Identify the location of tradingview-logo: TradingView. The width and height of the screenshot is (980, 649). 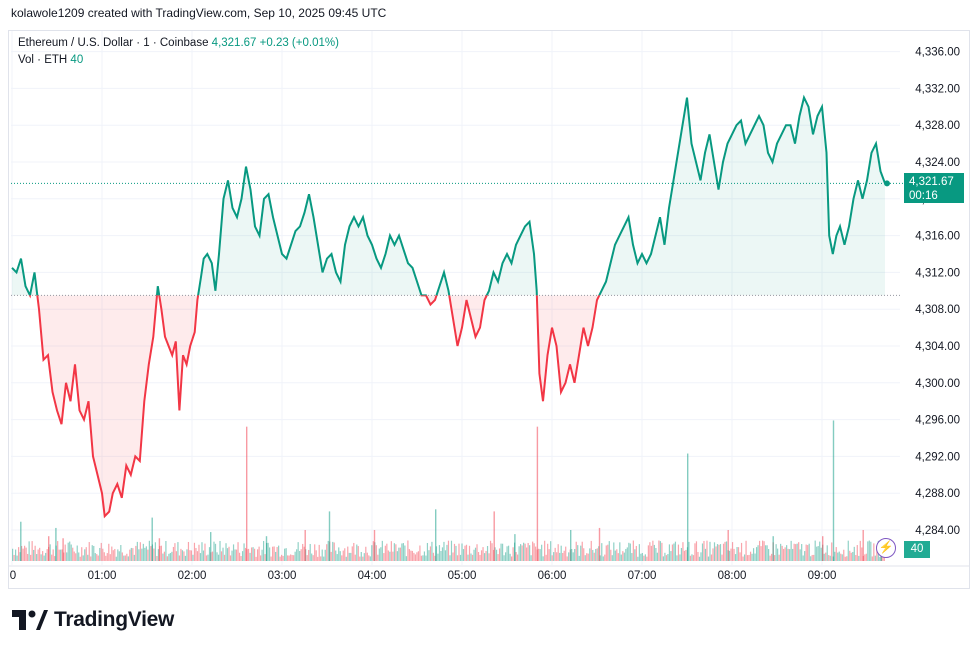
(93, 620).